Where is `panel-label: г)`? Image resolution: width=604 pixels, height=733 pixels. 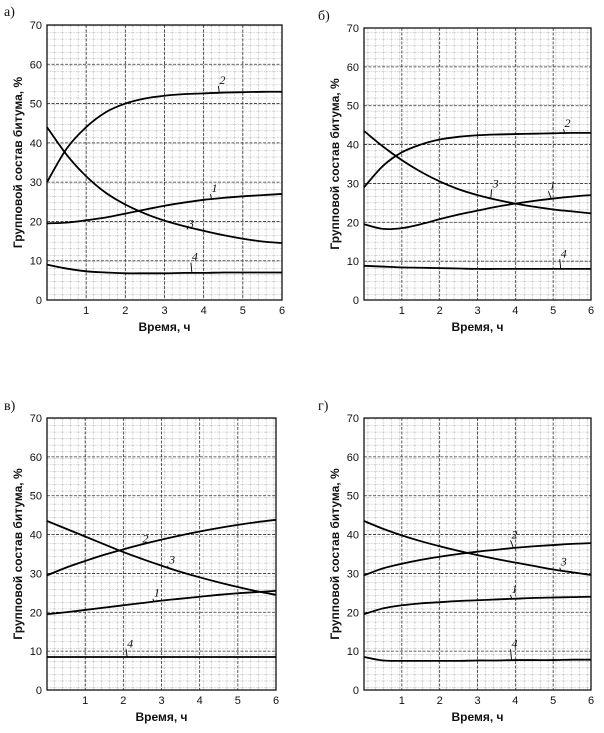
panel-label: г) is located at coordinates (323, 406).